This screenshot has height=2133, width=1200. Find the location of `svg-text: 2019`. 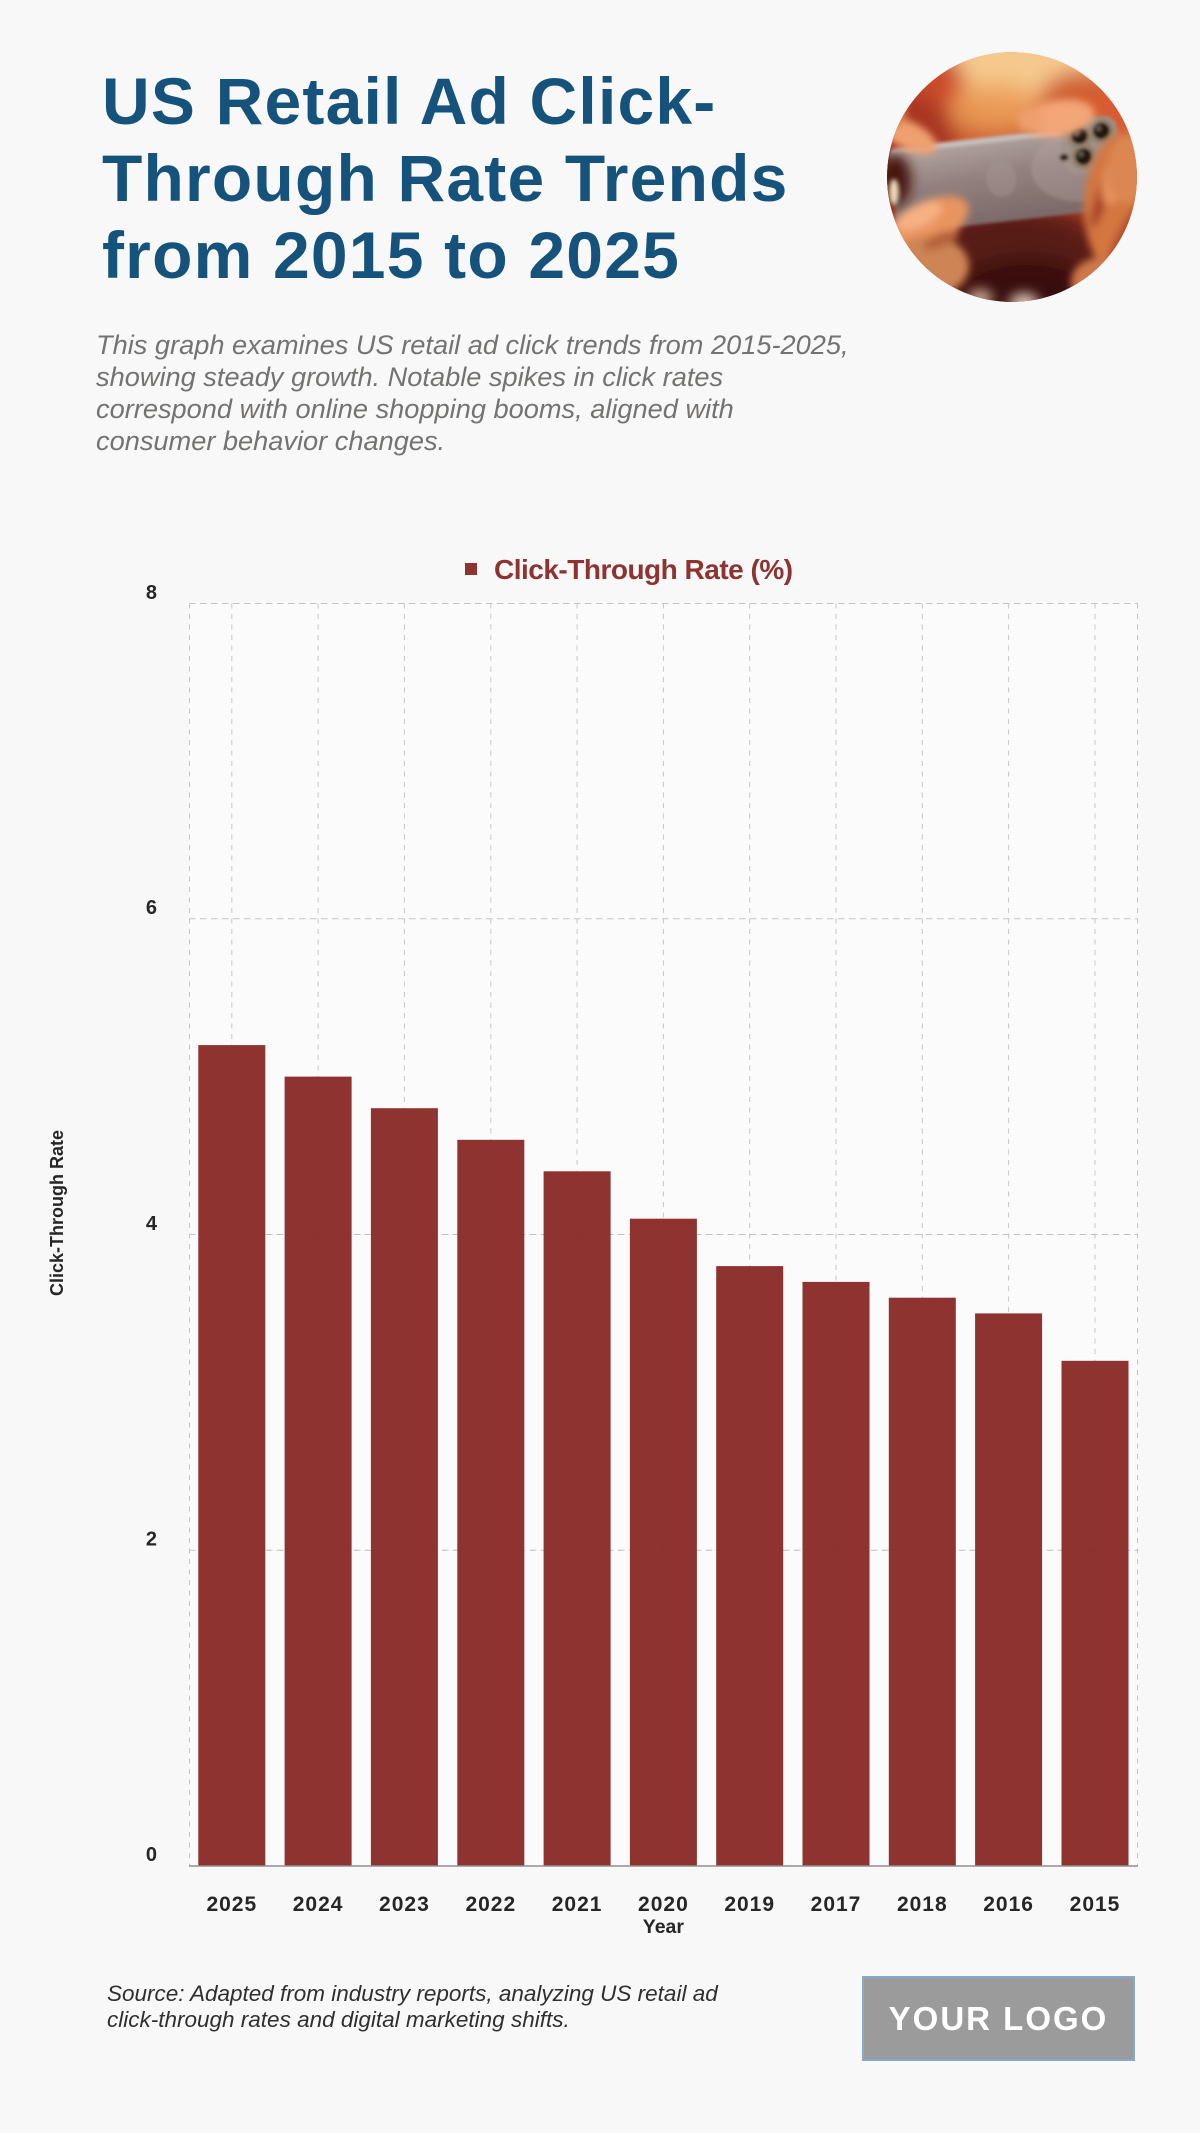

svg-text: 2019 is located at coordinates (749, 1904).